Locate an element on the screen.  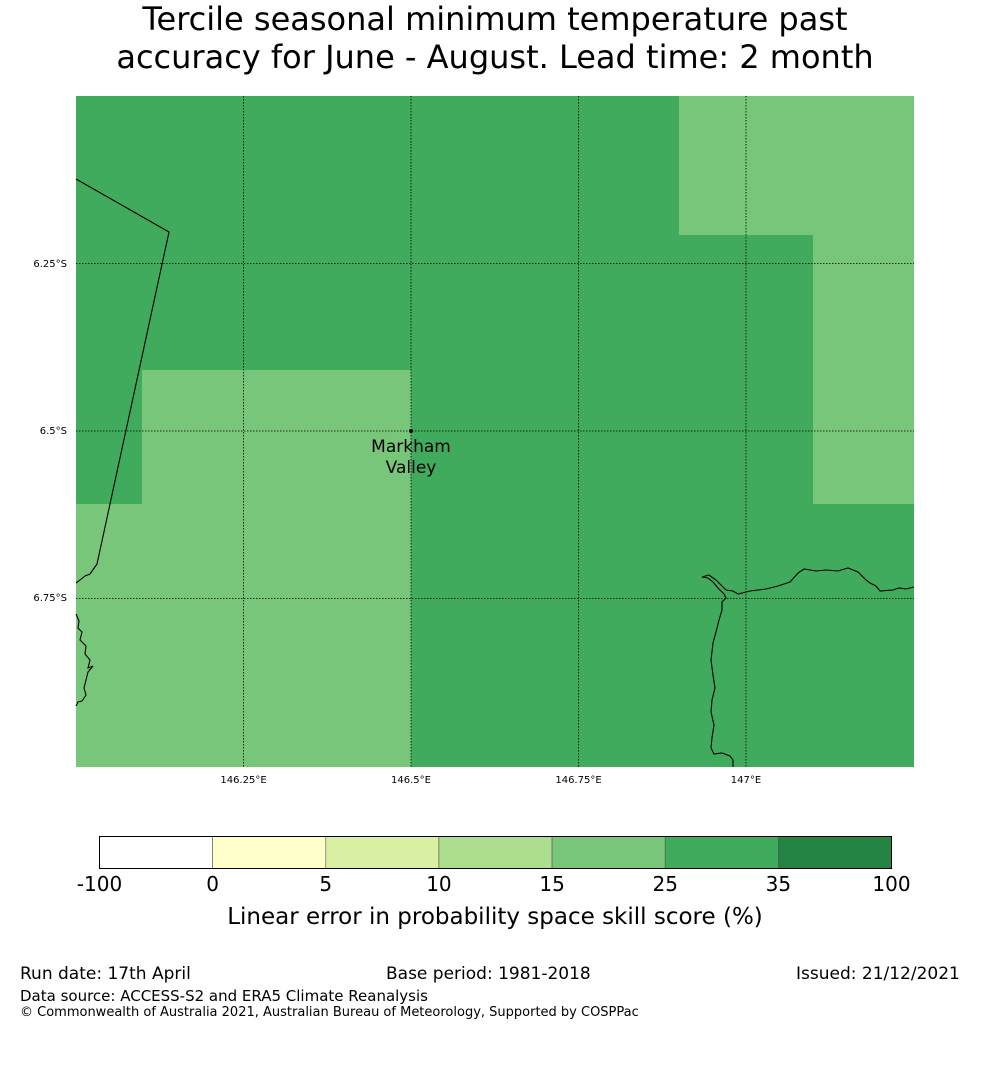
colorbar-tick-label: 0 is located at coordinates (212, 884).